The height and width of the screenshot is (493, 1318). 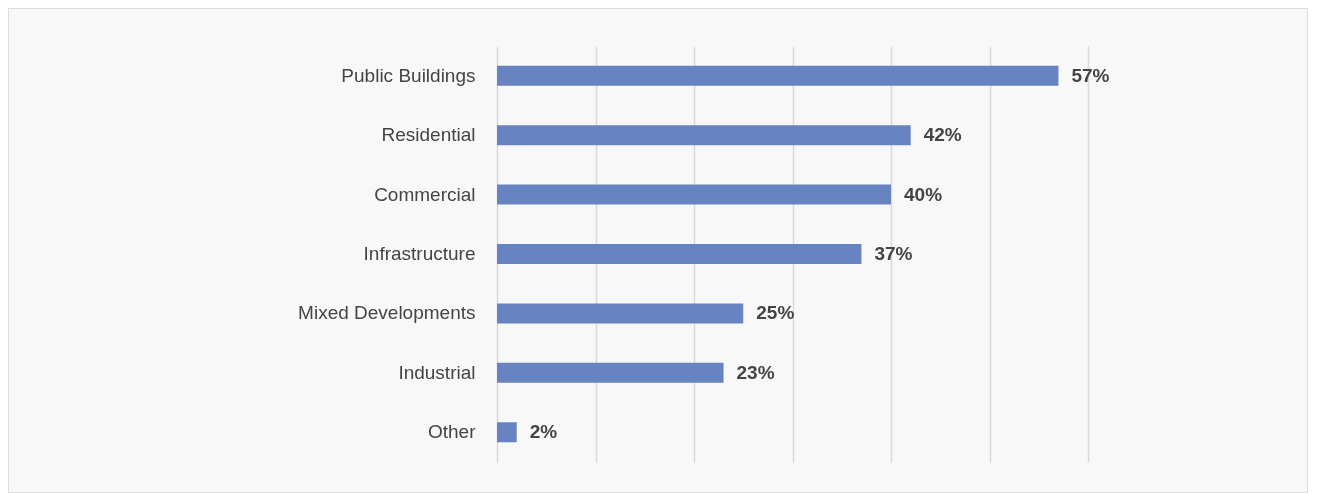 What do you see at coordinates (775, 313) in the screenshot?
I see `data-label: 25%` at bounding box center [775, 313].